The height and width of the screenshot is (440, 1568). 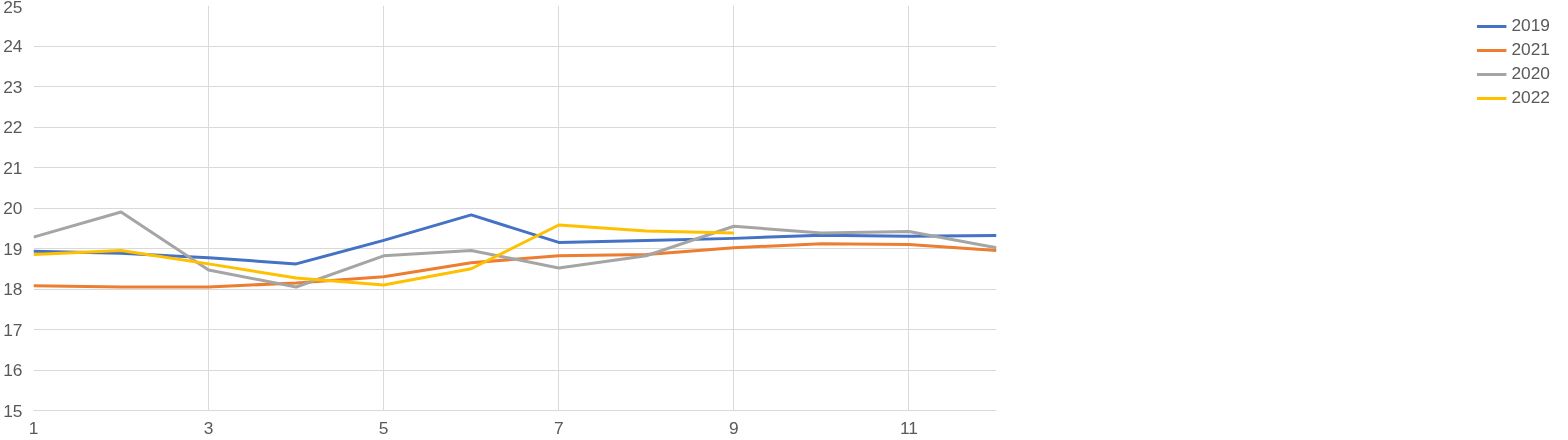 What do you see at coordinates (1530, 25) in the screenshot?
I see `legend-label: 2019` at bounding box center [1530, 25].